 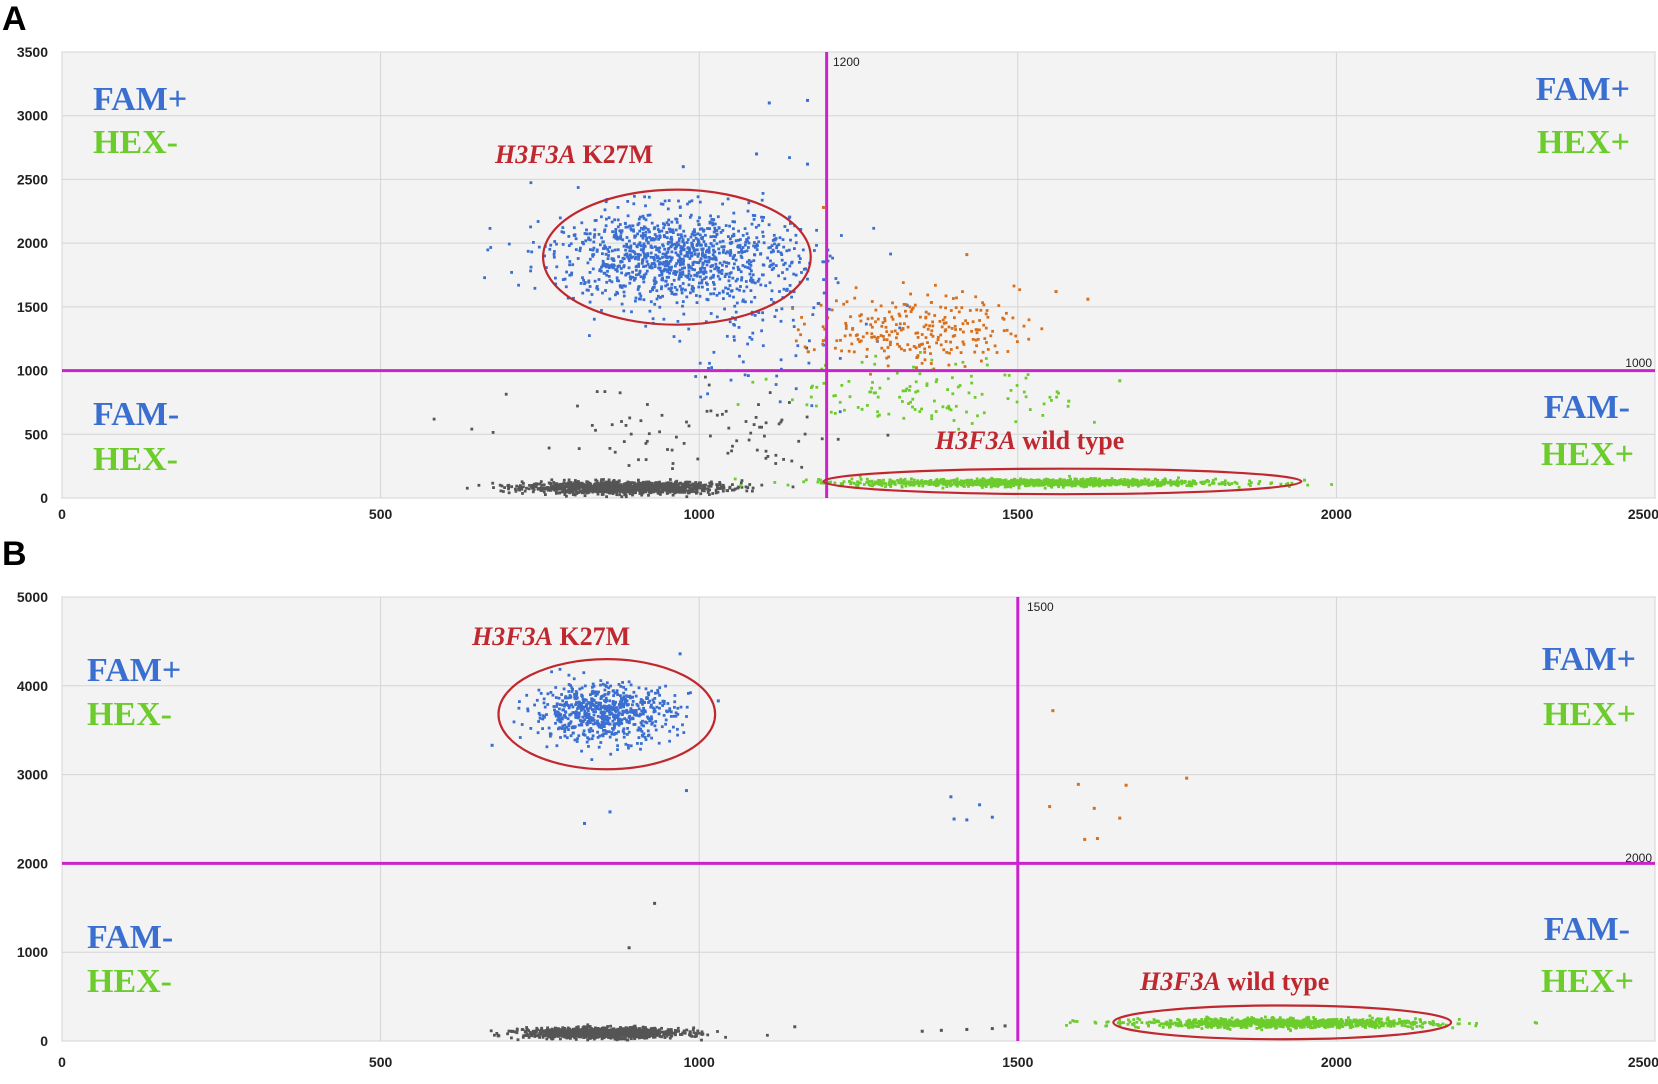 What do you see at coordinates (967, 255) in the screenshot?
I see `droplet-outlier` at bounding box center [967, 255].